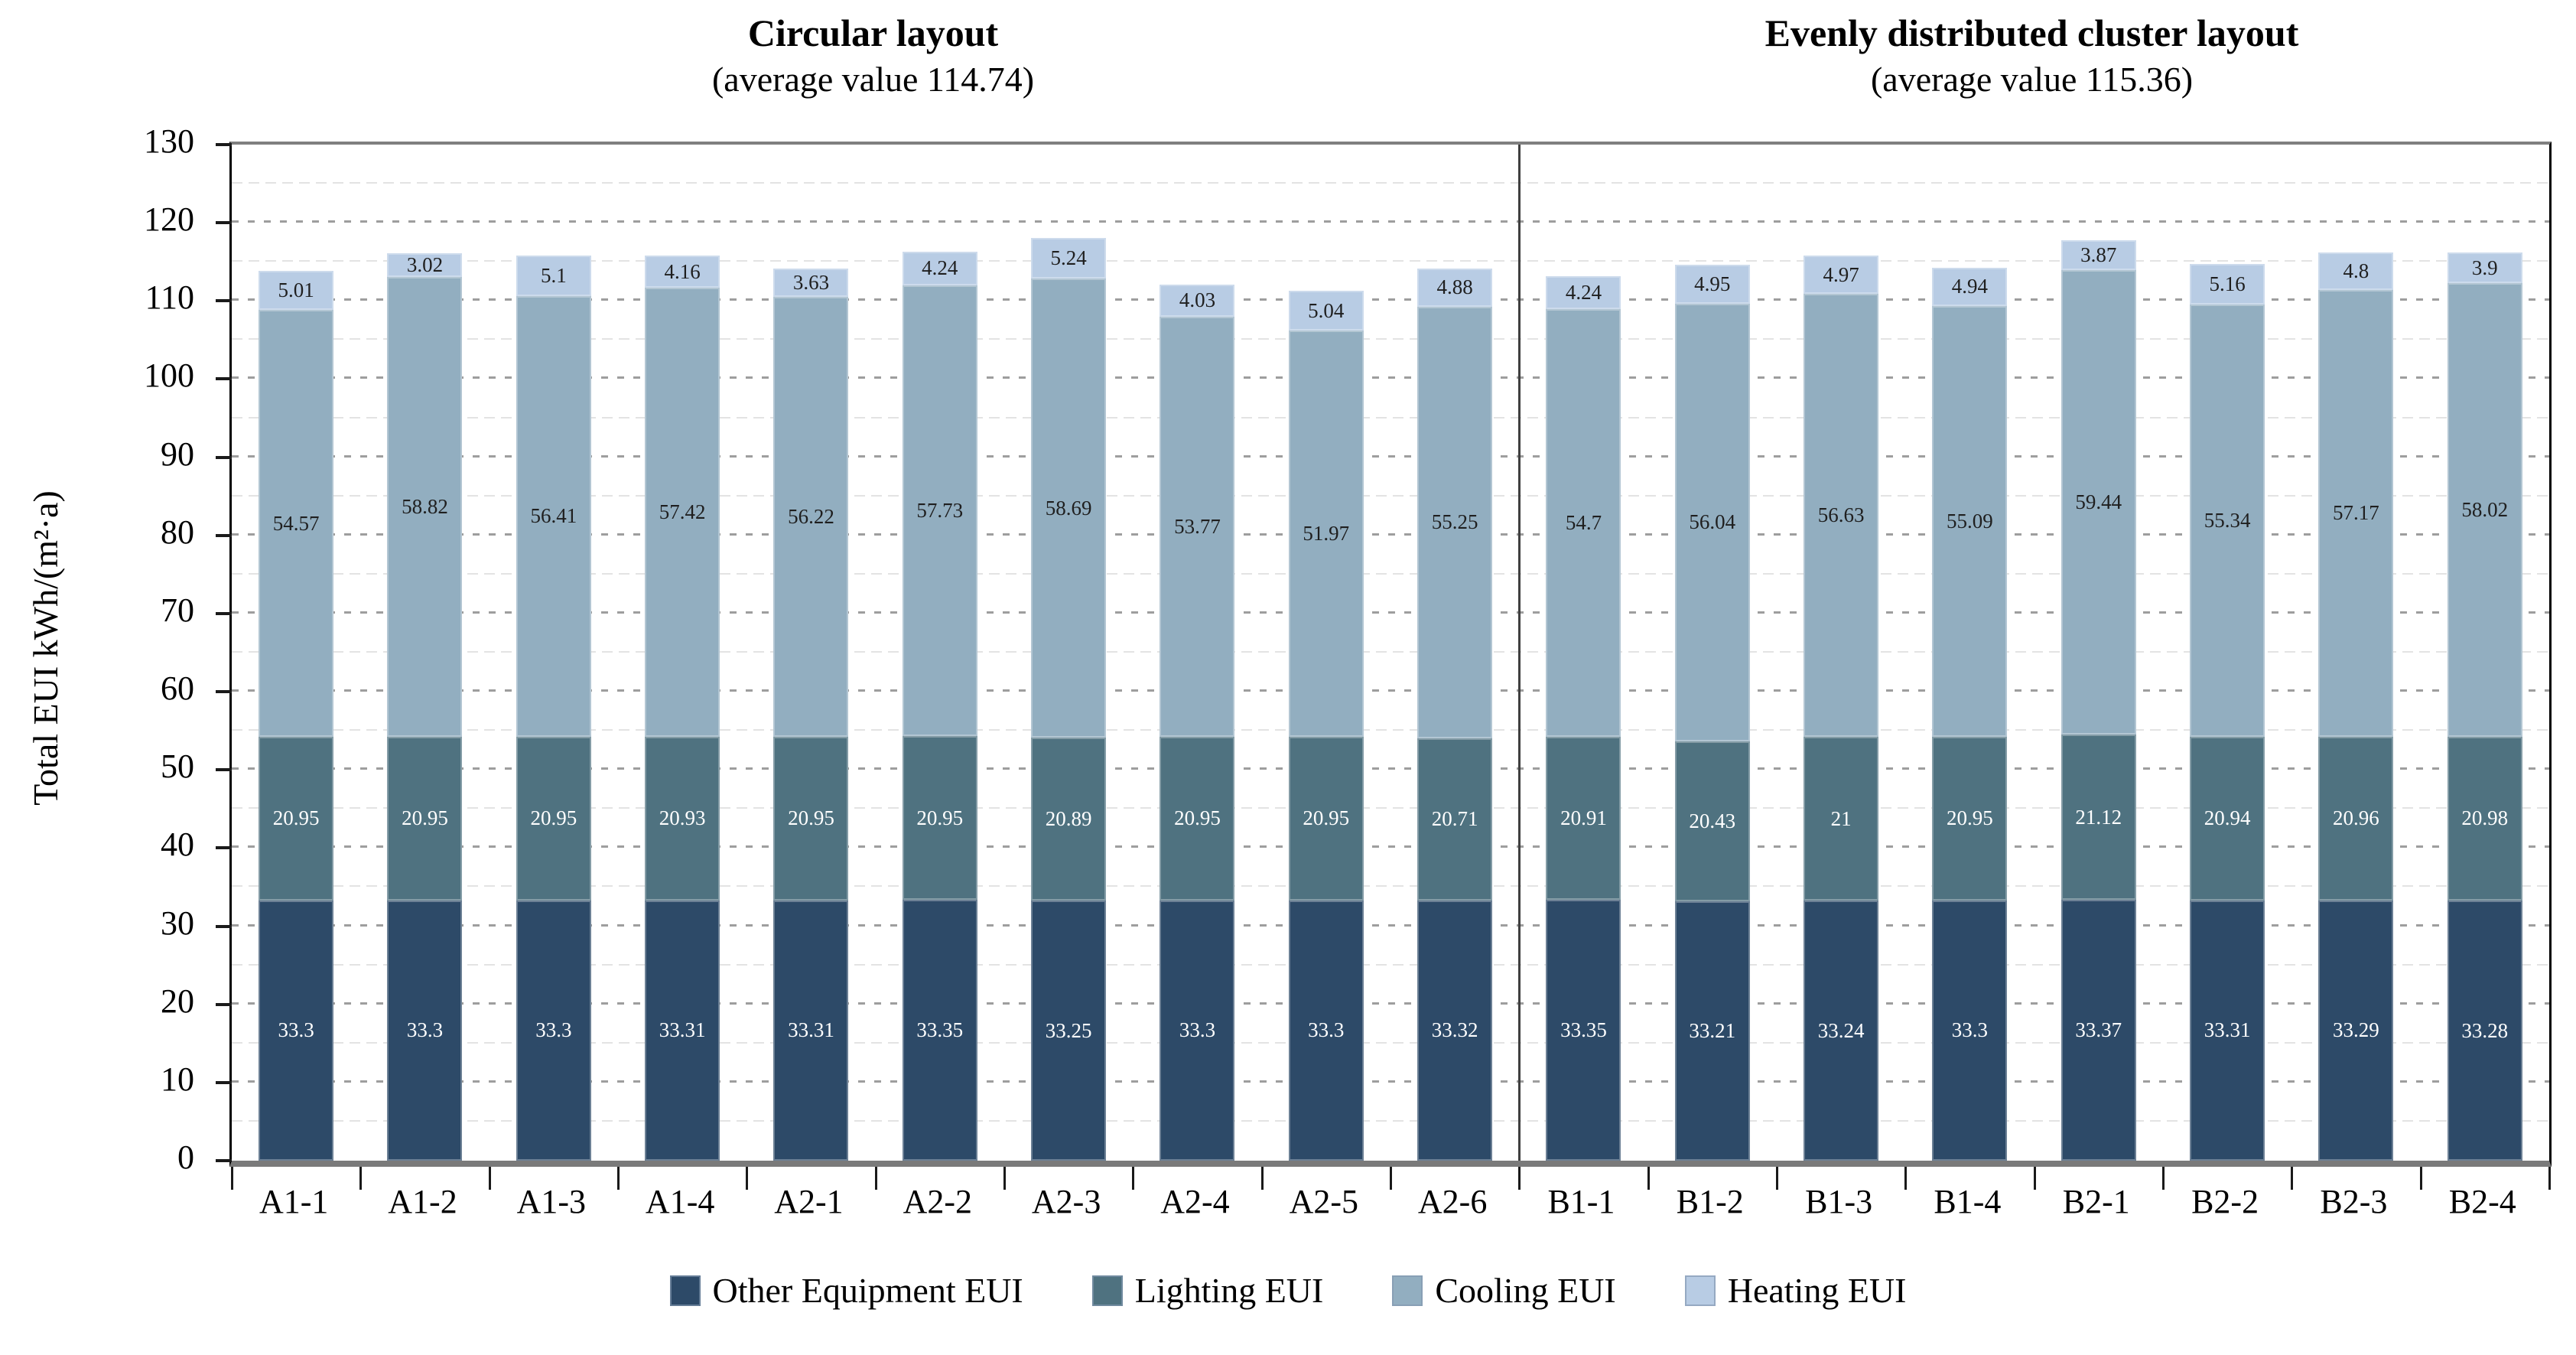  I want to click on bar-segment: 20.91, so click(1583, 818).